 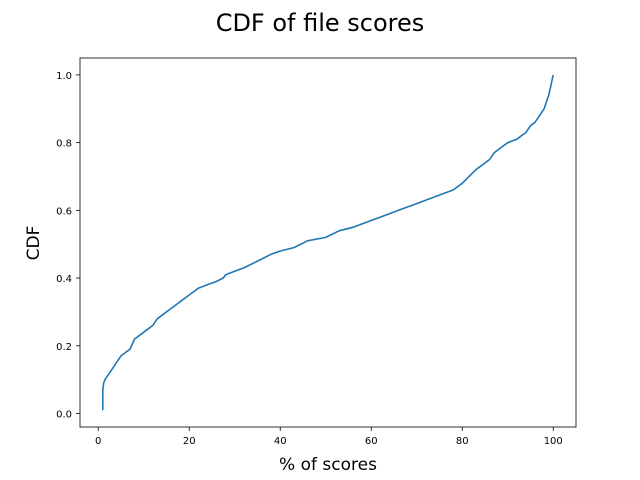 What do you see at coordinates (462, 441) in the screenshot?
I see `x-tick-label: 80` at bounding box center [462, 441].